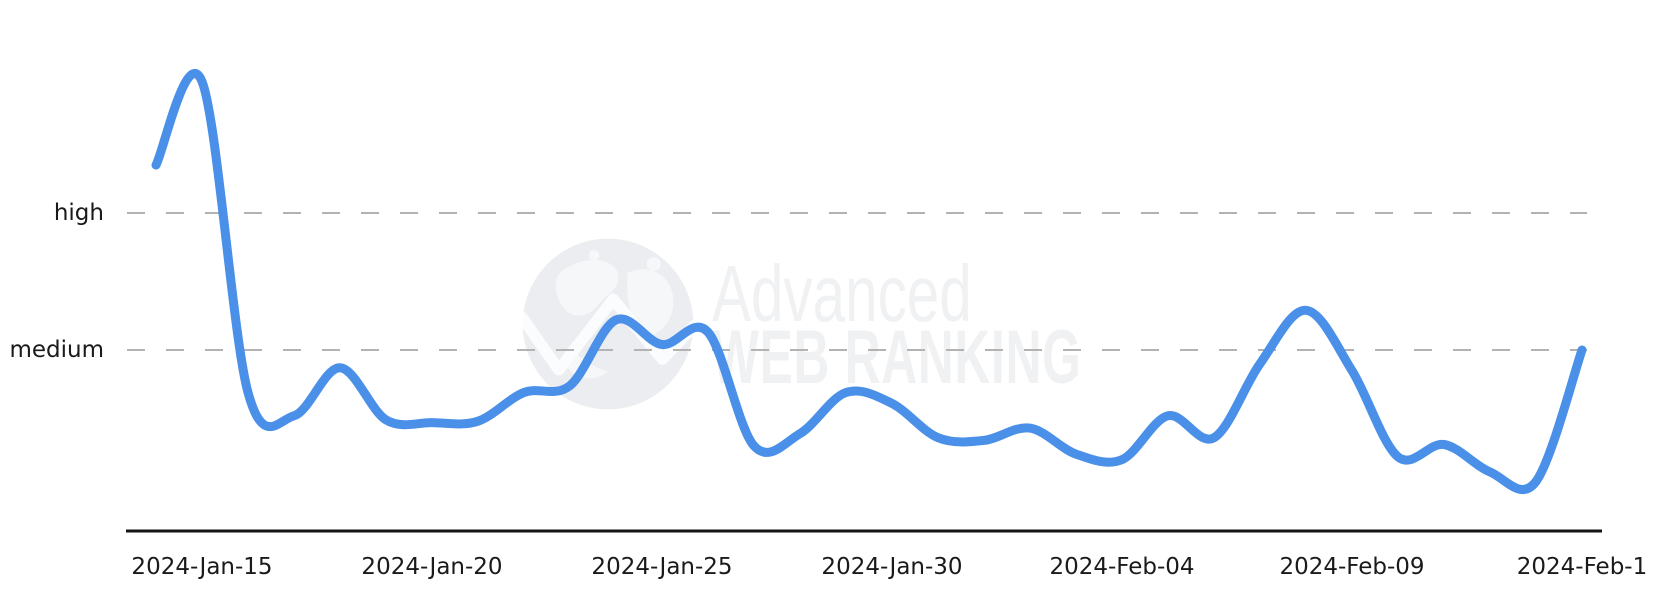 Image resolution: width=1678 pixels, height=598 pixels. Describe the element at coordinates (897, 357) in the screenshot. I see `watermark-text-line2: WEB RANKING` at that location.